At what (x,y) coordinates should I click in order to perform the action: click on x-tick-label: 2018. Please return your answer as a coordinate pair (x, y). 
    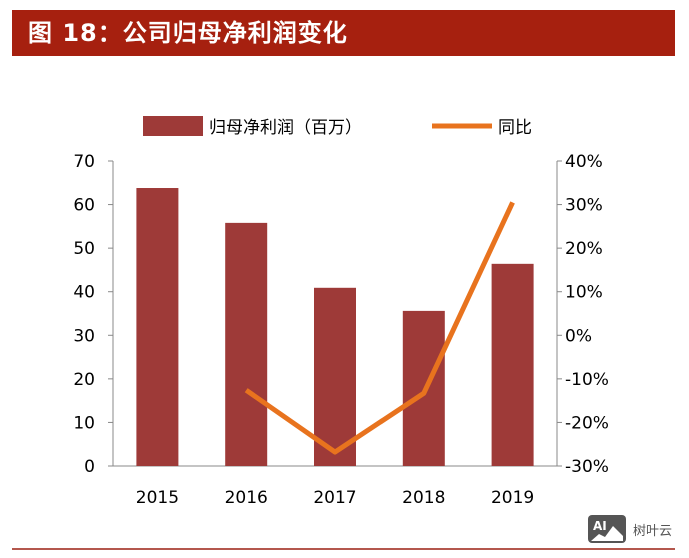
    Looking at the image, I should click on (423, 498).